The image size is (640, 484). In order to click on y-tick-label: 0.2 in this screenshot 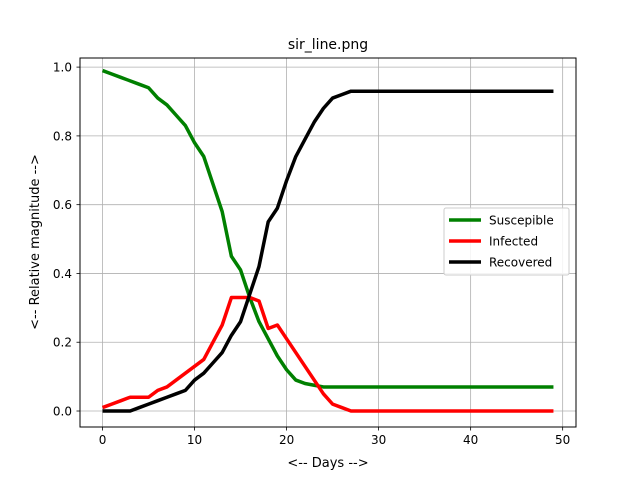, I will do `click(62, 343)`.